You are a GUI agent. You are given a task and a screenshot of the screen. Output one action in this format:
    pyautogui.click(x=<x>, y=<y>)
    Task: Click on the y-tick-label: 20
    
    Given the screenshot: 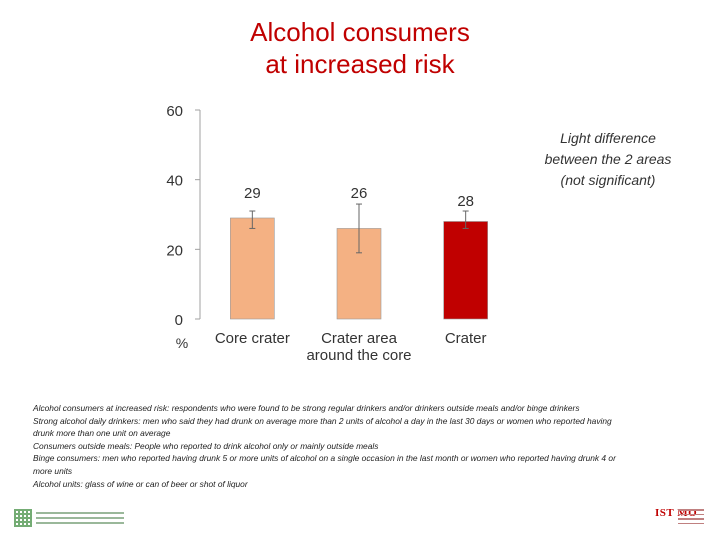 What is the action you would take?
    pyautogui.click(x=174, y=250)
    